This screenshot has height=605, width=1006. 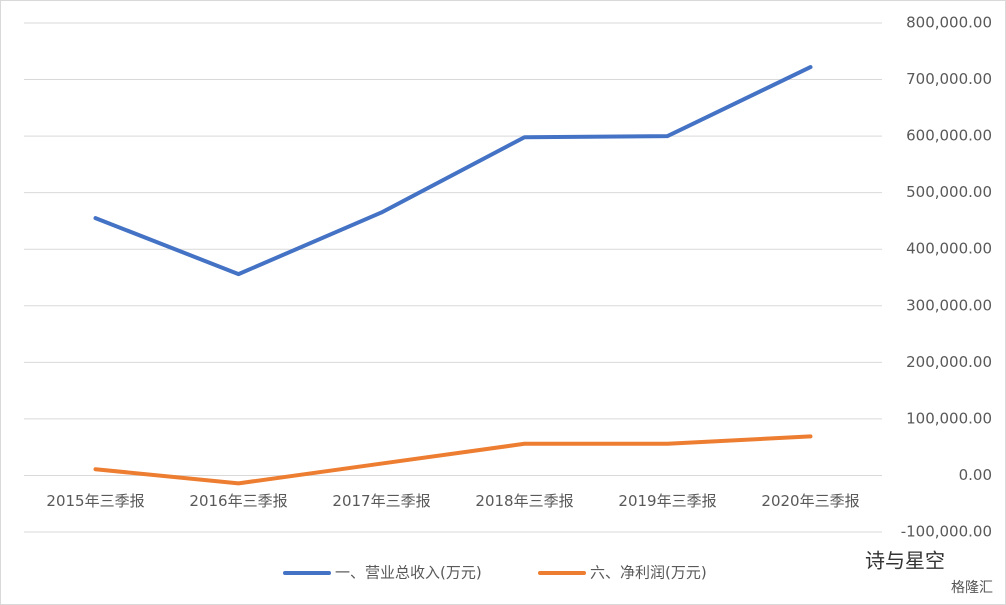 What do you see at coordinates (972, 588) in the screenshot?
I see `source: 格隆汇` at bounding box center [972, 588].